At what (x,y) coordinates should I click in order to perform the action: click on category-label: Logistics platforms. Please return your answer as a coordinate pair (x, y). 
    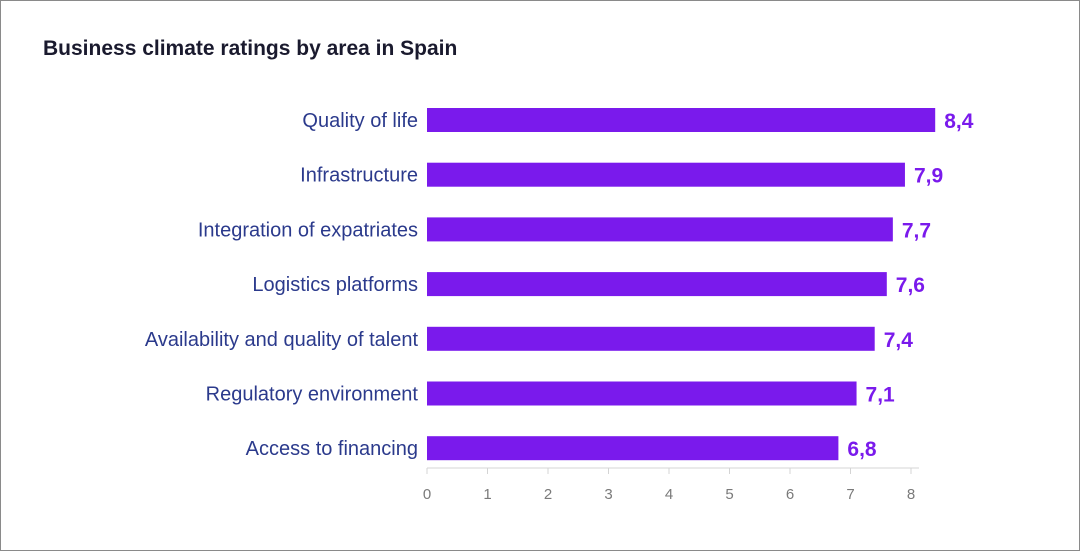
    Looking at the image, I should click on (335, 285).